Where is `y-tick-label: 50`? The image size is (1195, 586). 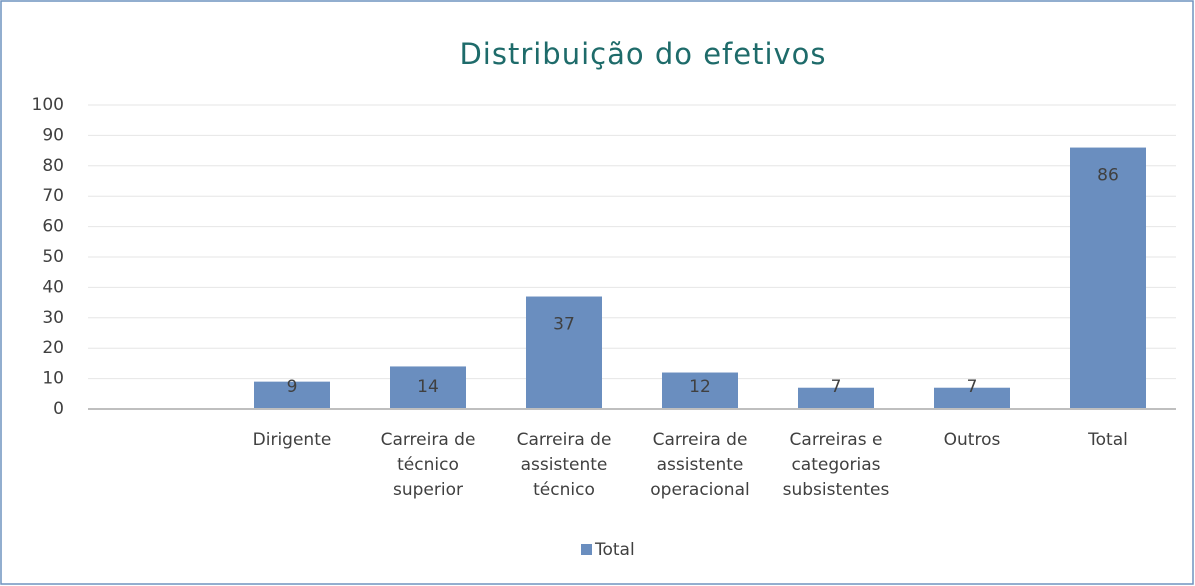
y-tick-label: 50 is located at coordinates (53, 257).